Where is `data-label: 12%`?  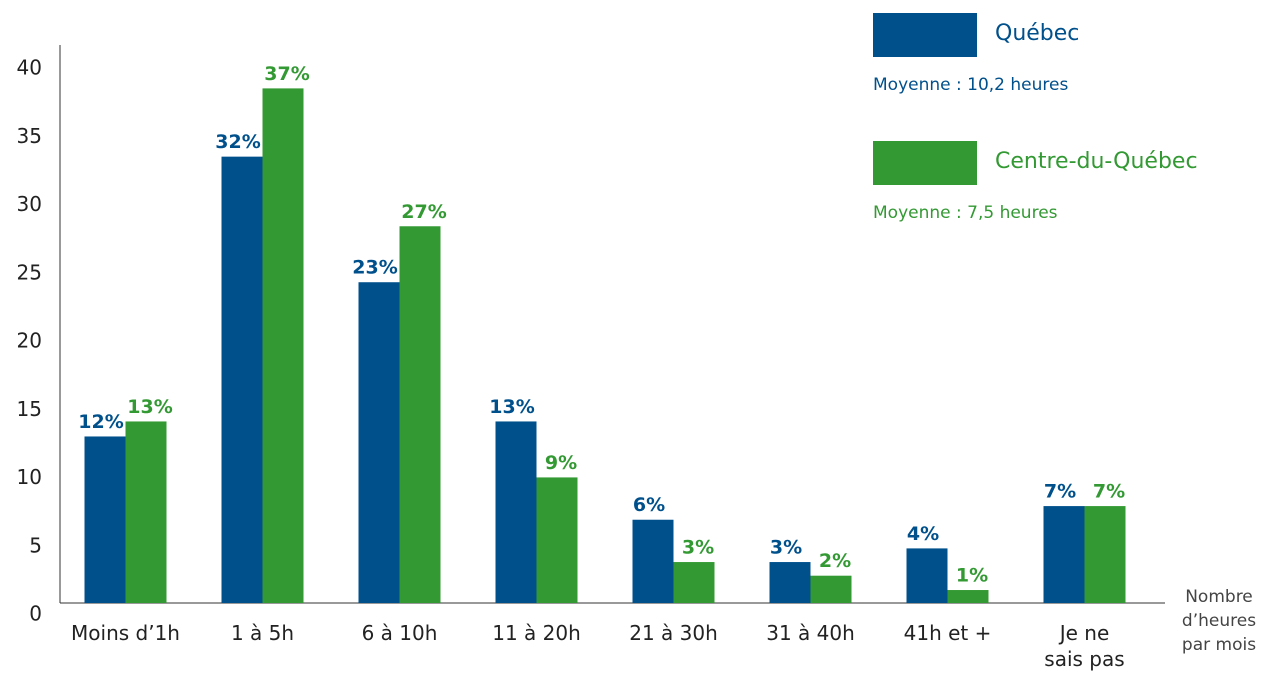 data-label: 12% is located at coordinates (100, 422).